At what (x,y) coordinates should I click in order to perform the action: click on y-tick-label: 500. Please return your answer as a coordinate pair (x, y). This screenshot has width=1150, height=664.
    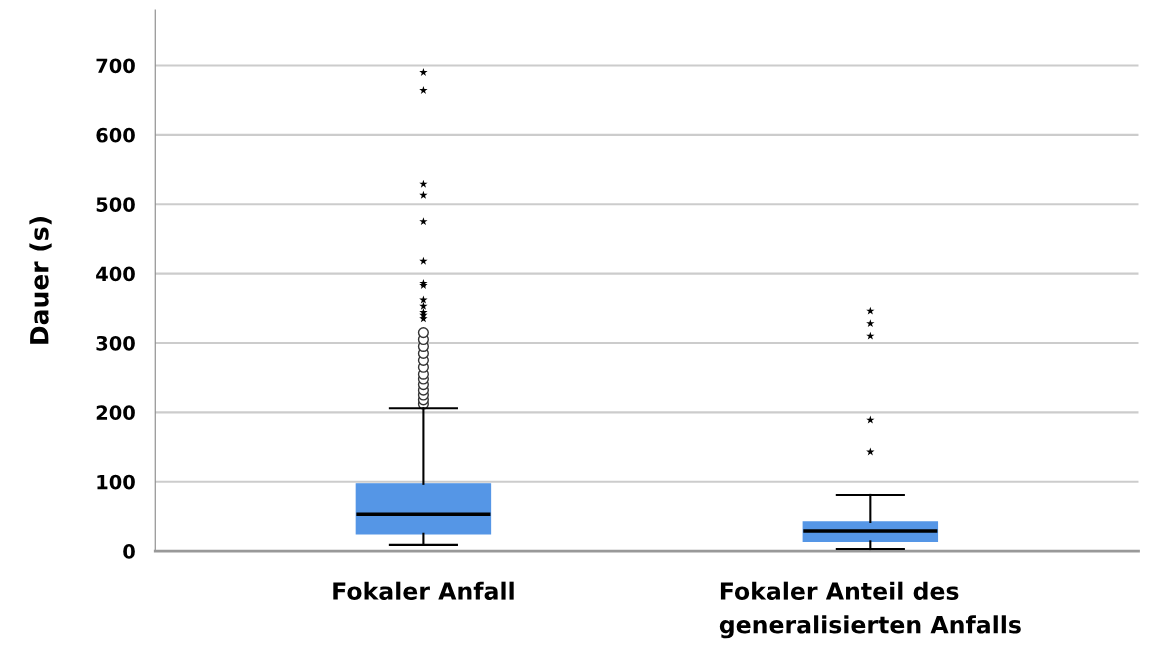
    Looking at the image, I should click on (115, 204).